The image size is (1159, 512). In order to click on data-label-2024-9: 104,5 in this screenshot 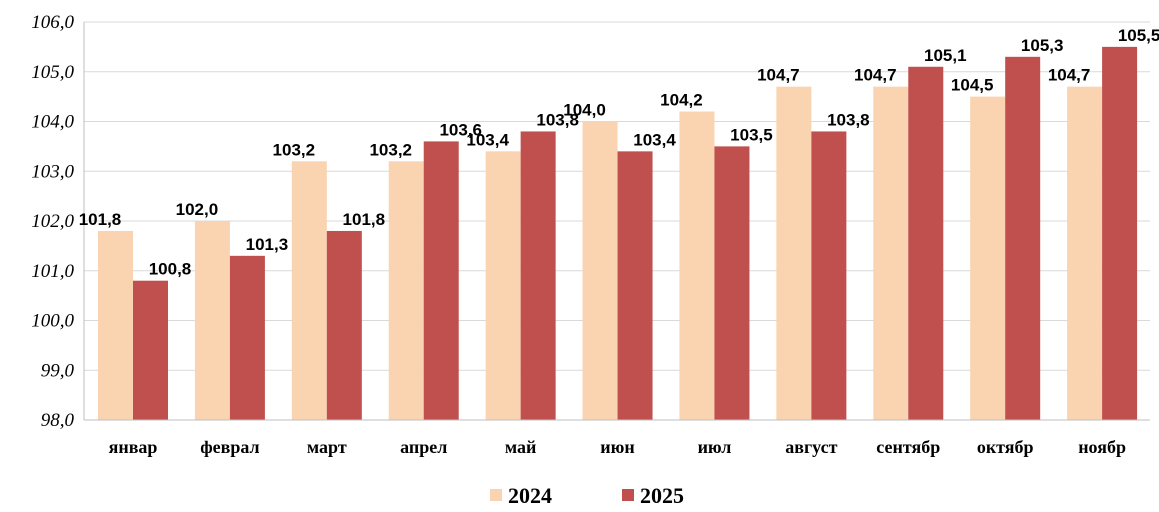, I will do `click(972, 85)`.